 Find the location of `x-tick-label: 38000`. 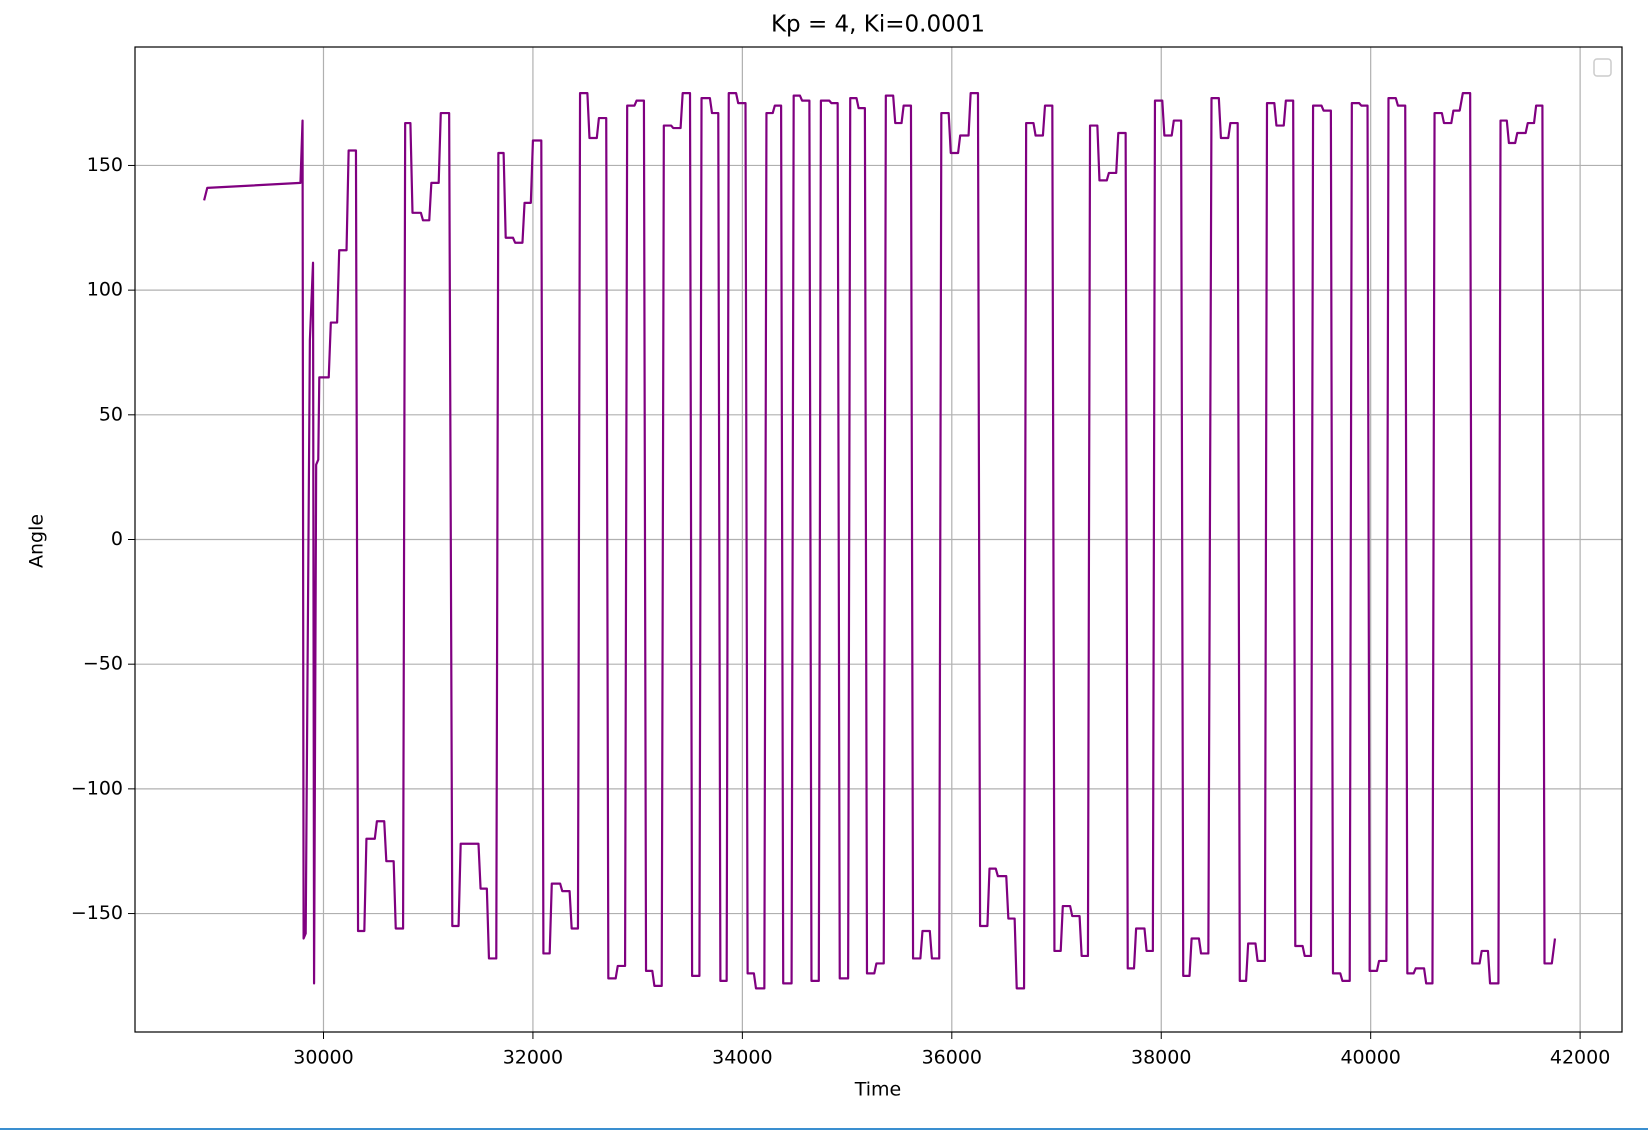

x-tick-label: 38000 is located at coordinates (1161, 1058).